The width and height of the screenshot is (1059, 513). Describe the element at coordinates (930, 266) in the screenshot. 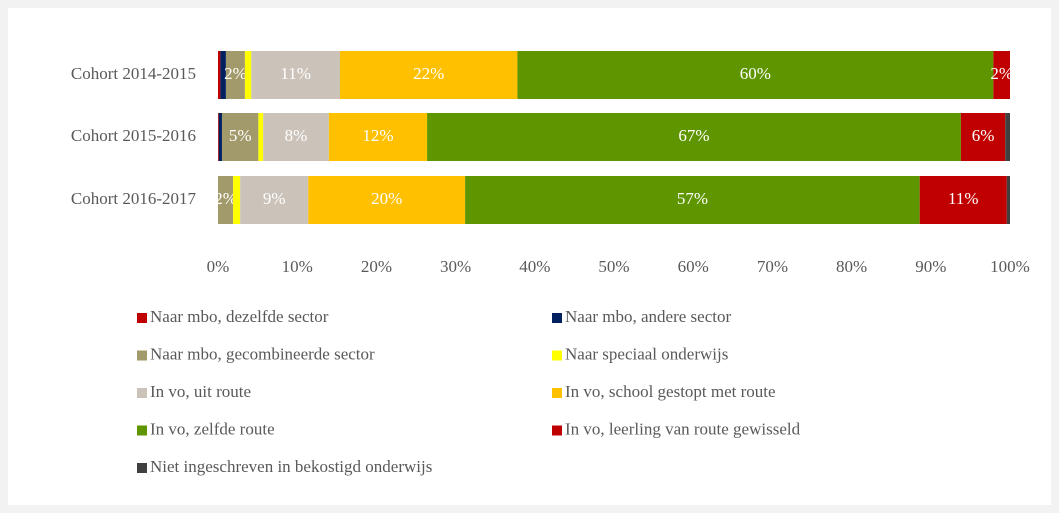

I see `x-tick-label: 90%` at that location.